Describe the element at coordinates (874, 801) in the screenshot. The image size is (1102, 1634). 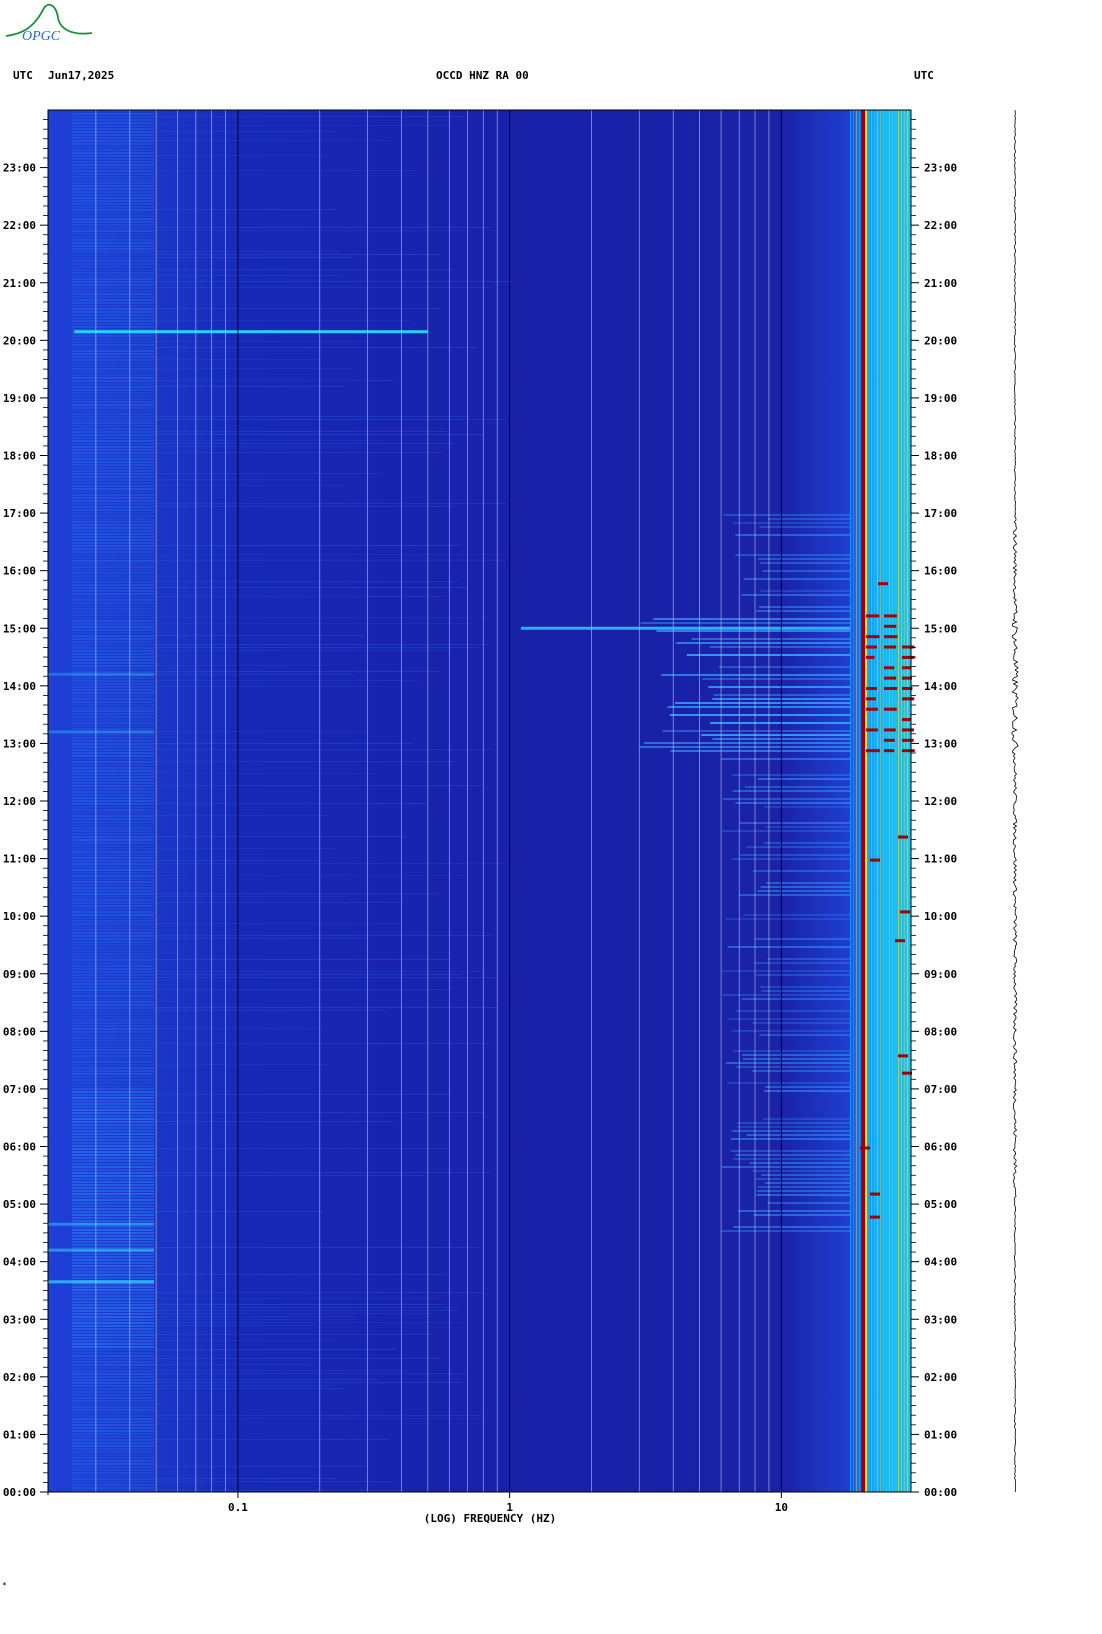
I see `hf-stripe` at that location.